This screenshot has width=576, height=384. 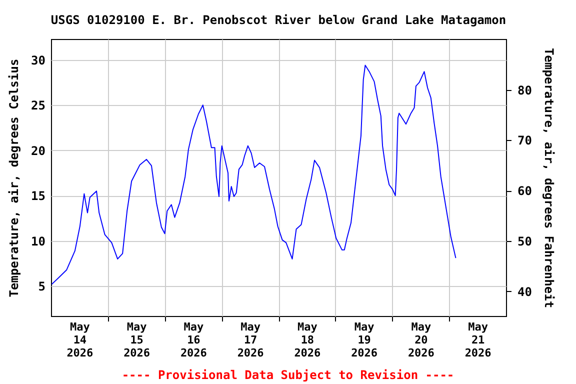 What do you see at coordinates (42, 287) in the screenshot?
I see `y-tick-label: 5` at bounding box center [42, 287].